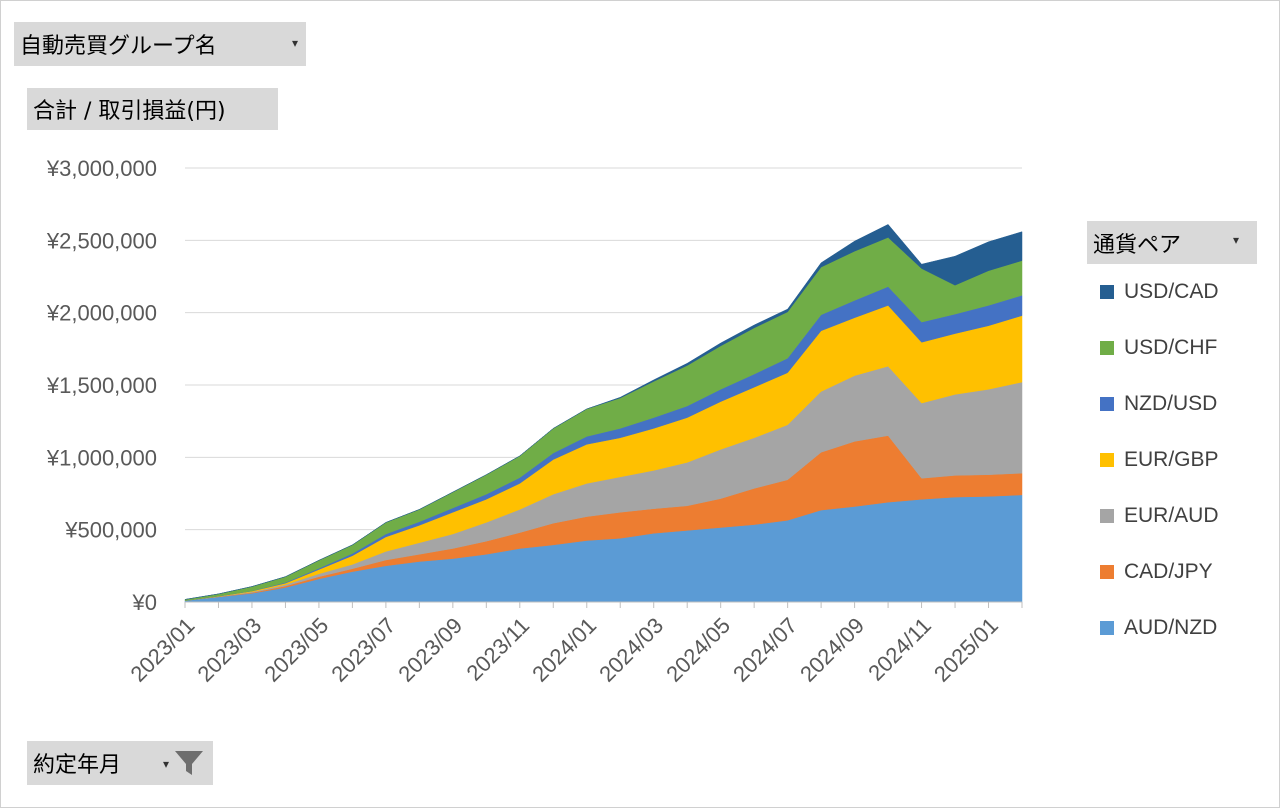 This screenshot has width=1280, height=808. What do you see at coordinates (1171, 515) in the screenshot?
I see `legend-label: EUR/AUD` at bounding box center [1171, 515].